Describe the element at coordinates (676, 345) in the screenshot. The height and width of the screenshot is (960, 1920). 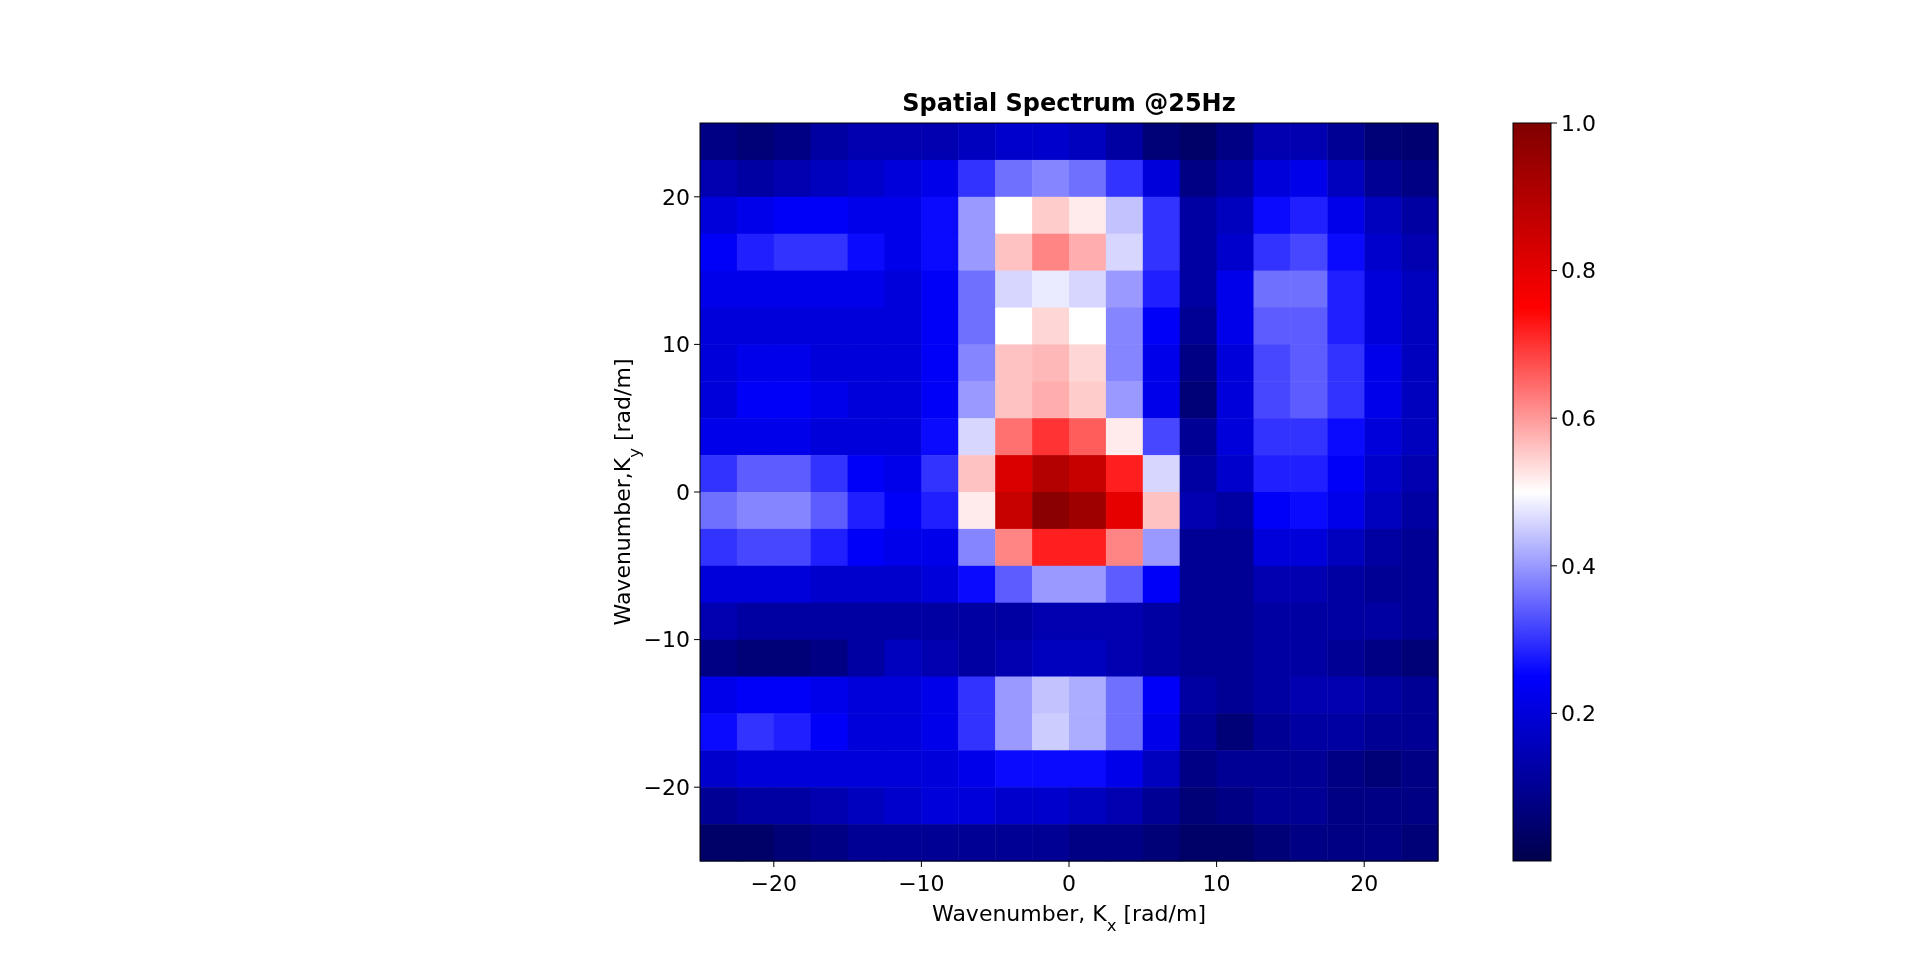
I see `y-tick-label: 10` at that location.